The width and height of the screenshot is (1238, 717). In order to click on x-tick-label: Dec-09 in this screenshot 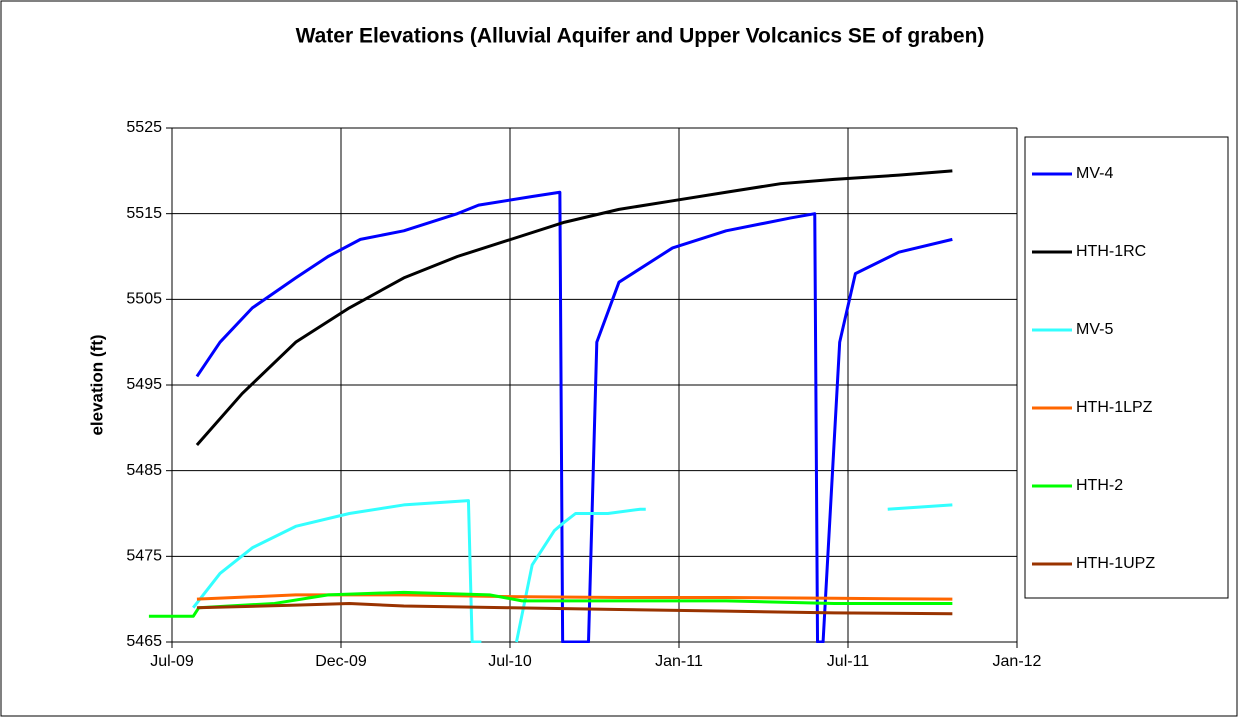, I will do `click(341, 661)`.